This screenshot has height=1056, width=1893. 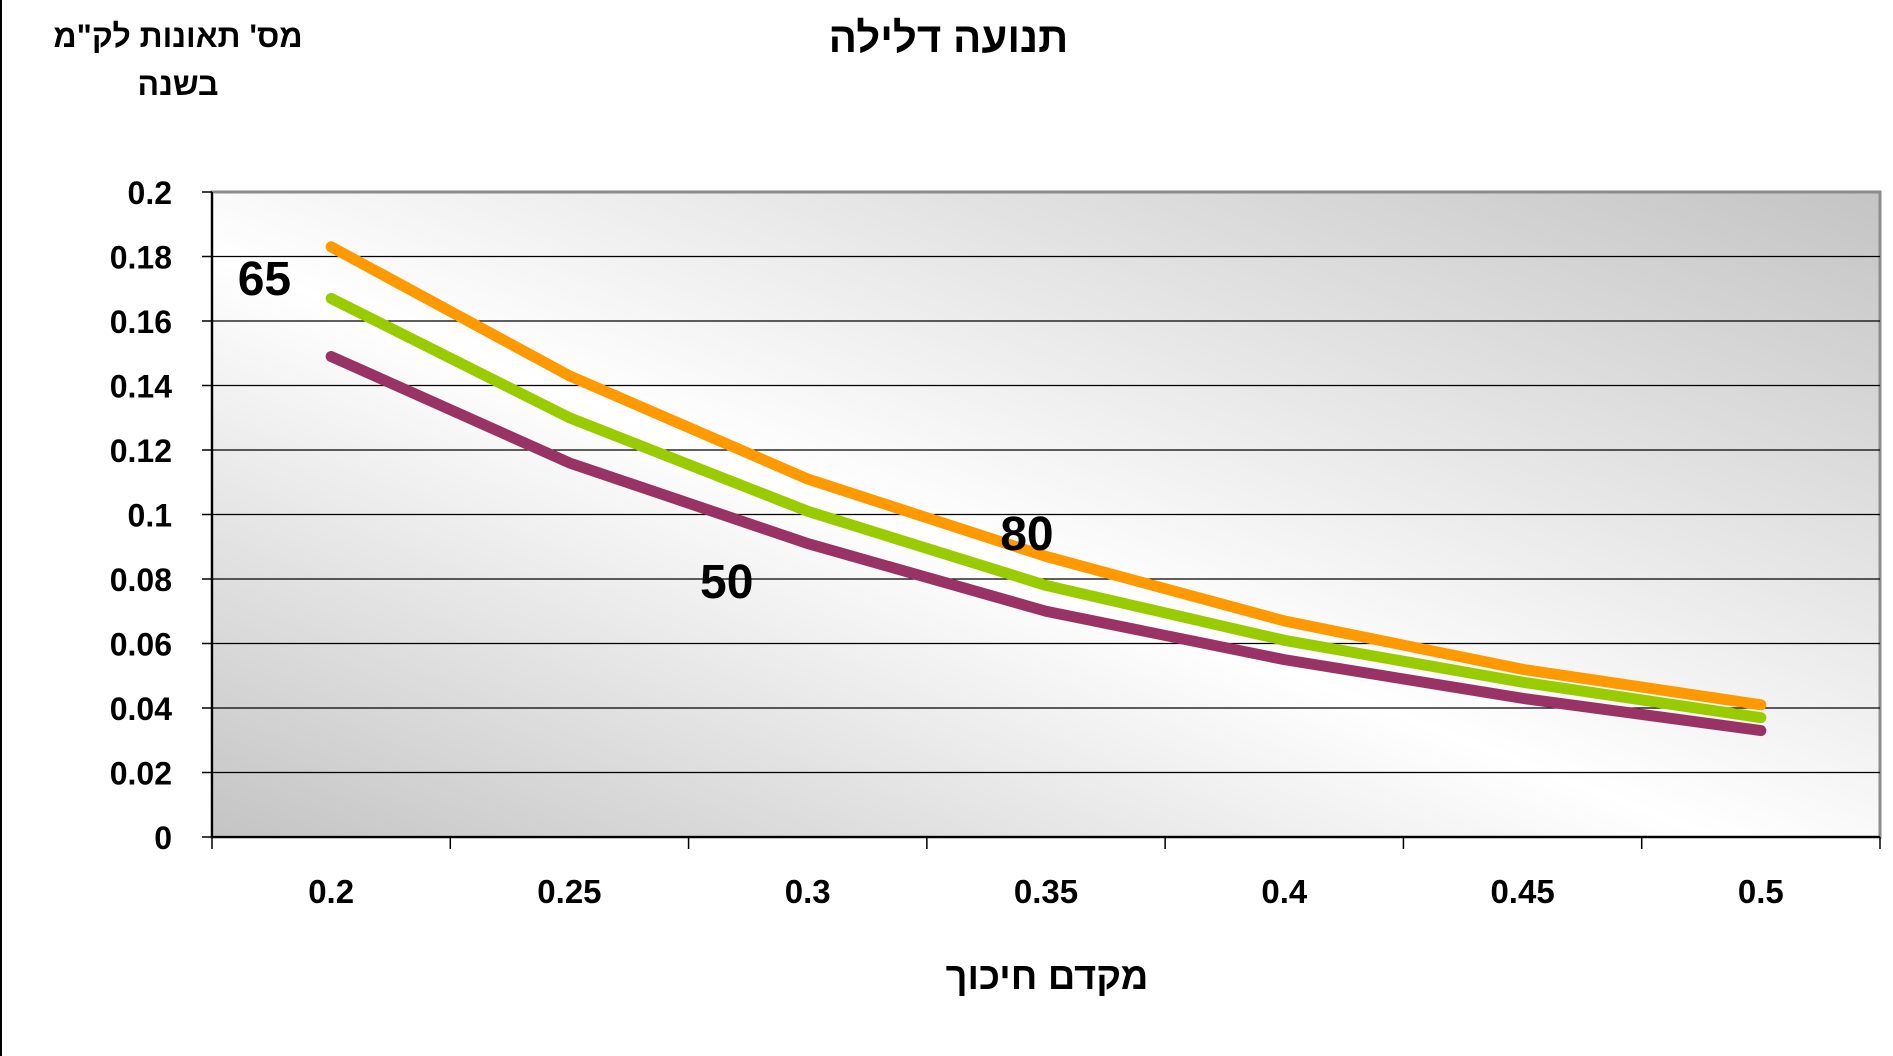 What do you see at coordinates (163, 838) in the screenshot?
I see `y-tick-label: 0` at bounding box center [163, 838].